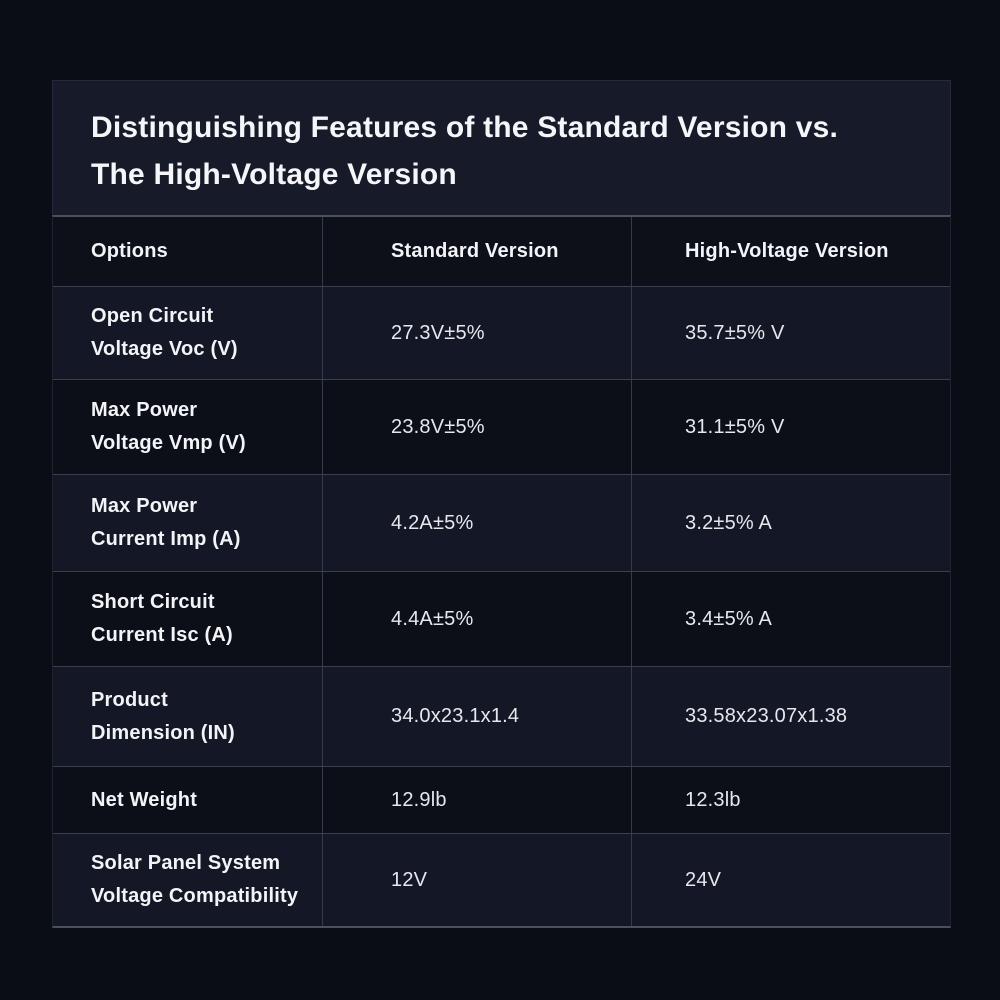 The width and height of the screenshot is (1000, 1000). Describe the element at coordinates (790, 251) in the screenshot. I see `column-header-high-voltage-version: High-Voltage Version` at that location.